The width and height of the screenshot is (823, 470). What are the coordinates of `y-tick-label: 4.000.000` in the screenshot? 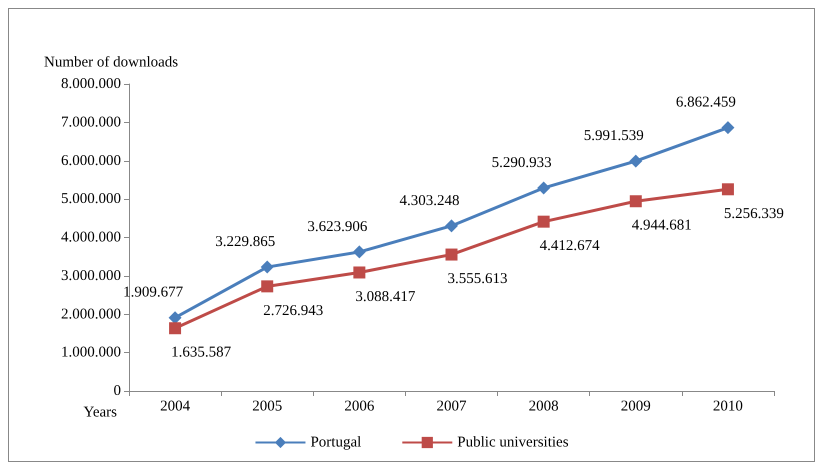 It's located at (91, 238).